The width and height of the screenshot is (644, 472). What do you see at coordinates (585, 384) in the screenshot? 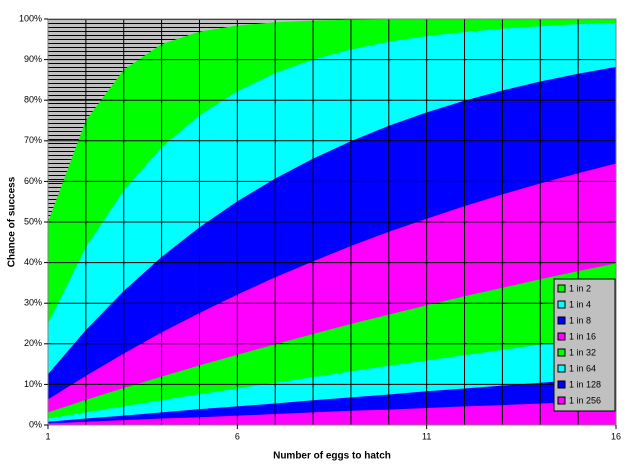
I see `legend-label: 1 in 128` at bounding box center [585, 384].